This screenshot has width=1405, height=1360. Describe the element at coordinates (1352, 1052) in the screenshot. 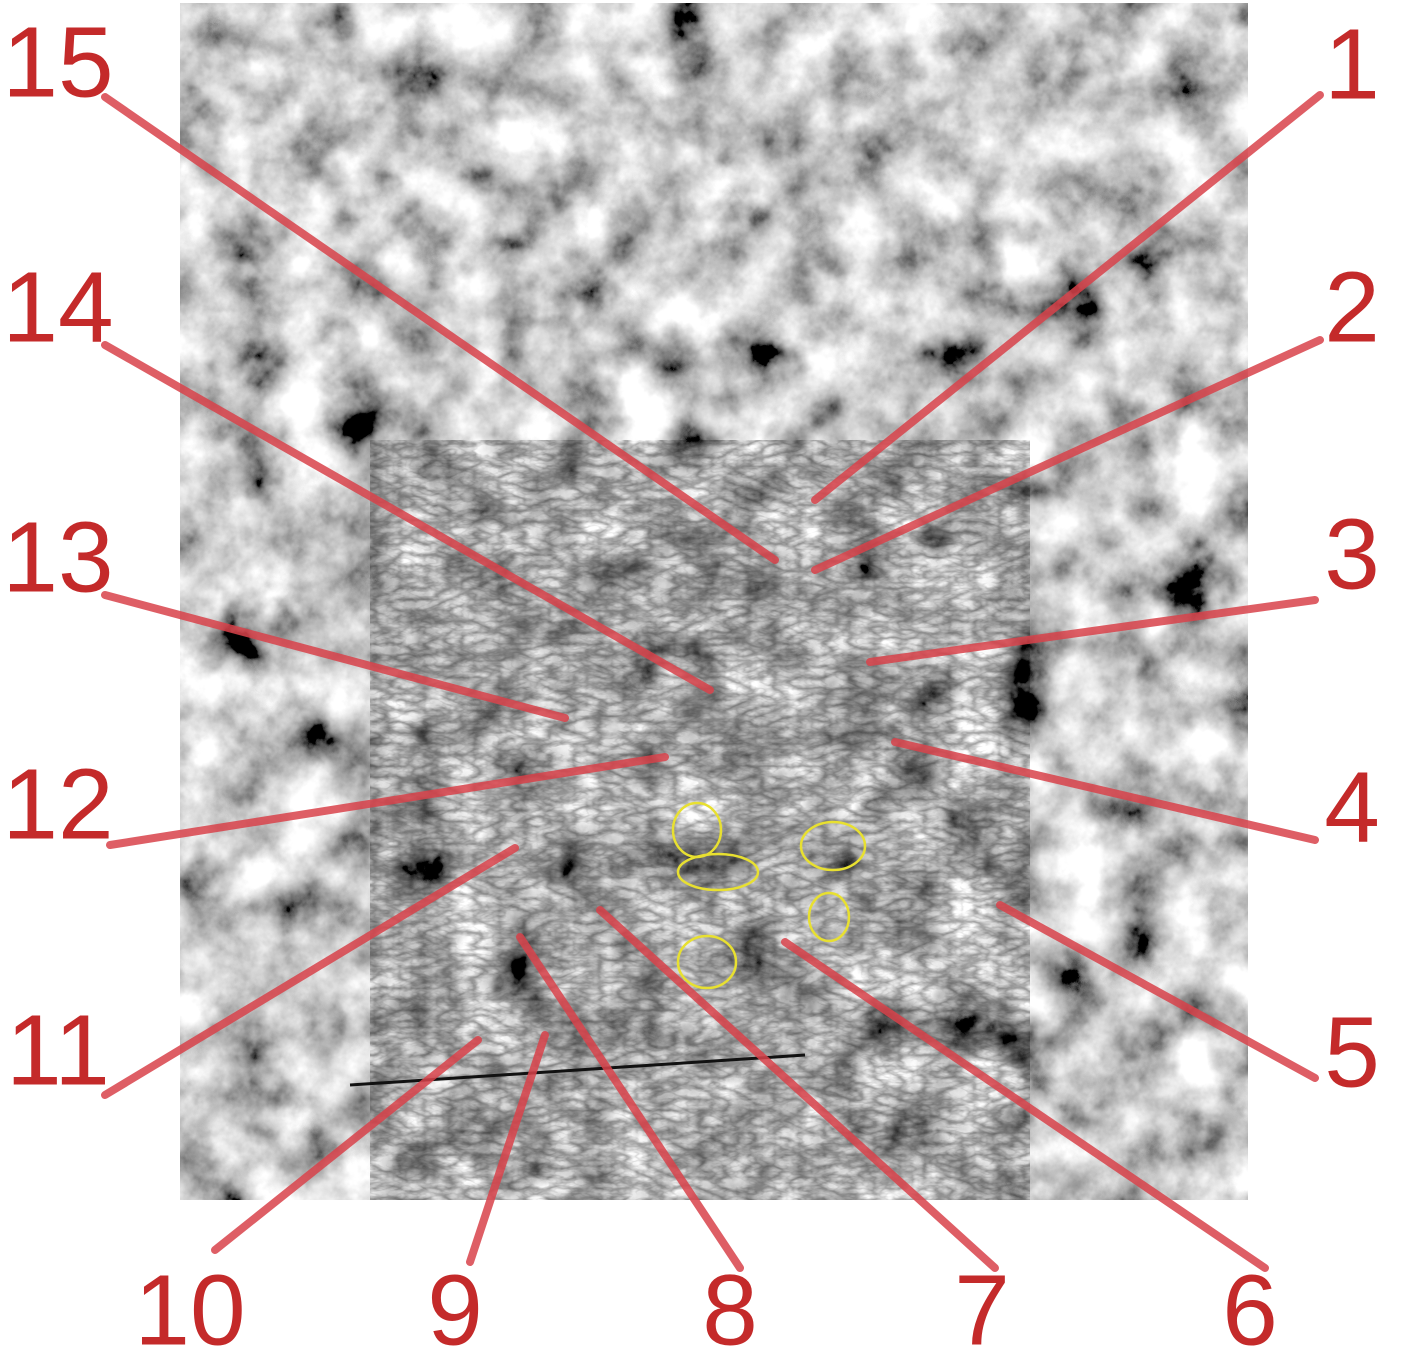

I see `annotation-label: 5` at that location.